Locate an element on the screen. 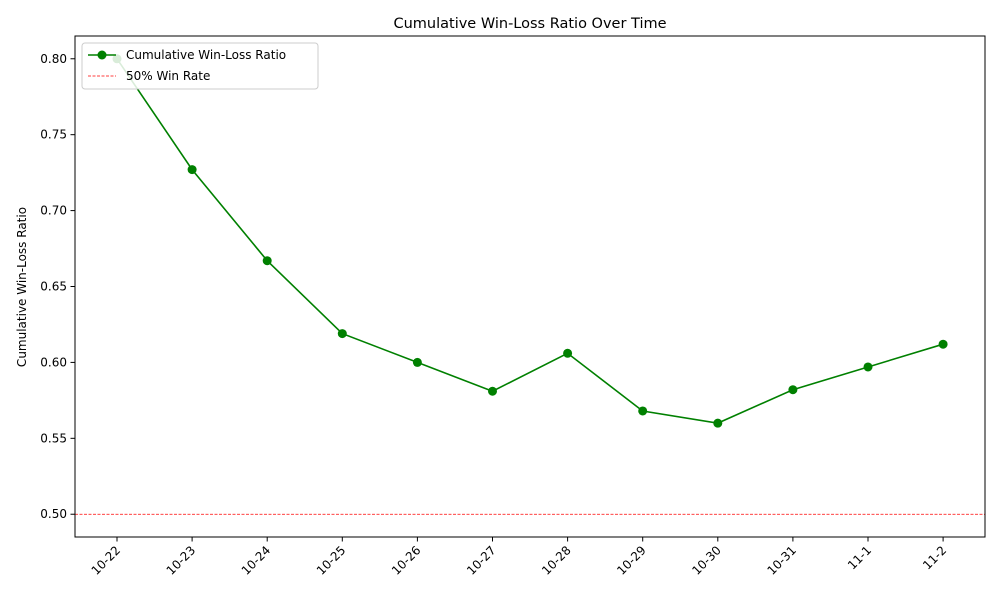  y-tick-label-4: 0.70 is located at coordinates (53, 211).